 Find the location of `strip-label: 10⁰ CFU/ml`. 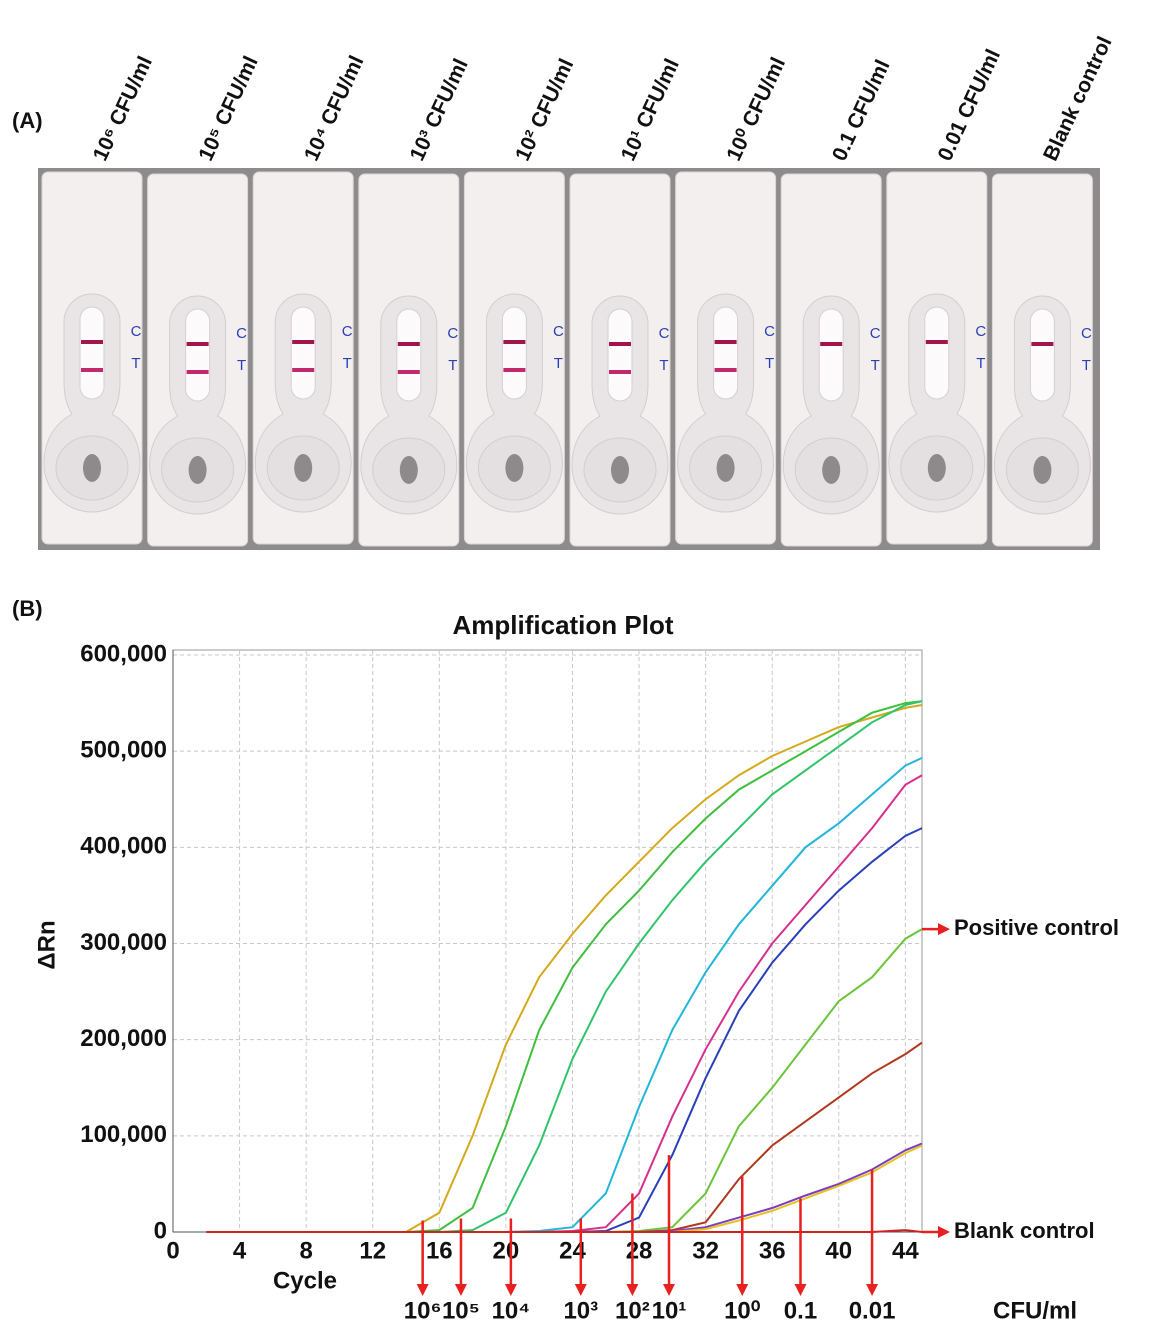

strip-label: 10⁰ CFU/ml is located at coordinates (756, 109).